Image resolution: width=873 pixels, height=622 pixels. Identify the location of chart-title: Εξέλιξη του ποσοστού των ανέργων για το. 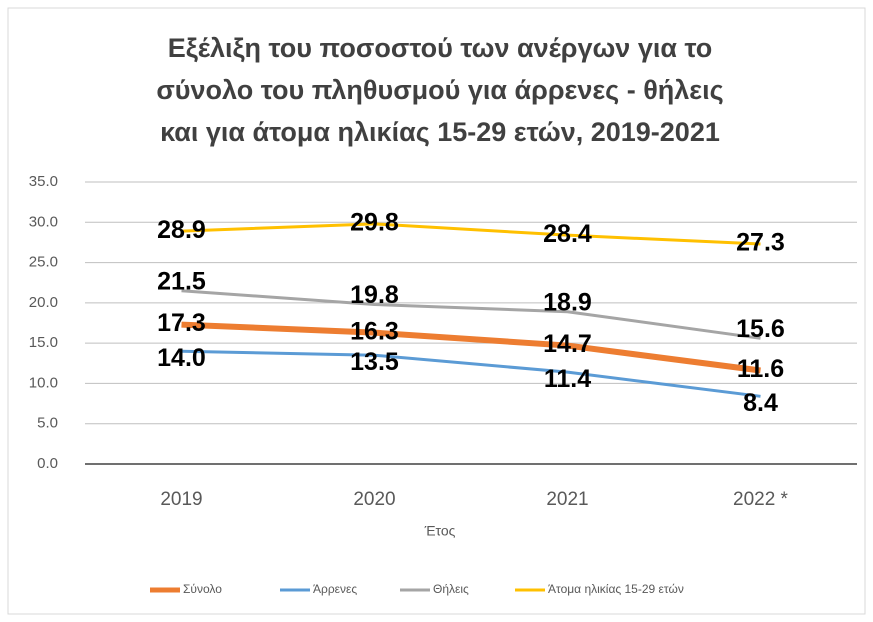
(440, 48).